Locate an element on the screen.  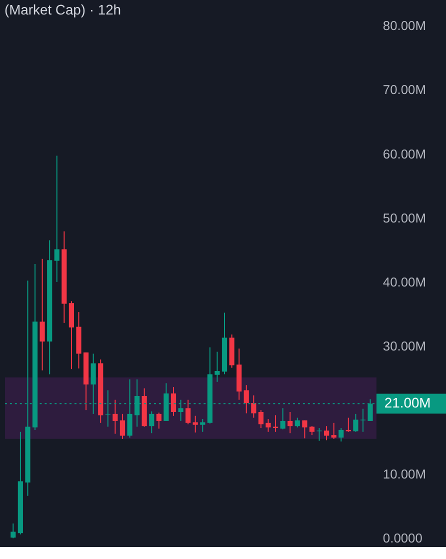
y-tick-label: 10.00M is located at coordinates (404, 474).